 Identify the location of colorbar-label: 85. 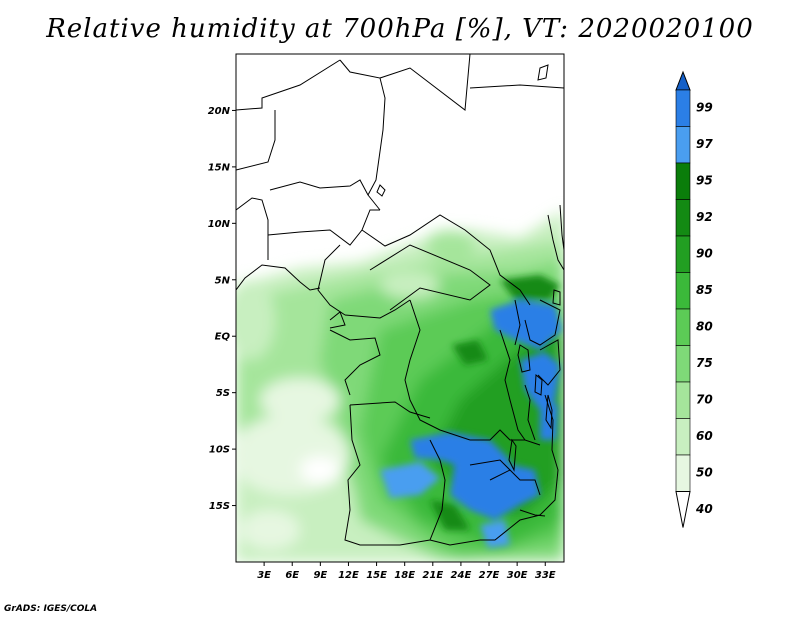
(704, 290).